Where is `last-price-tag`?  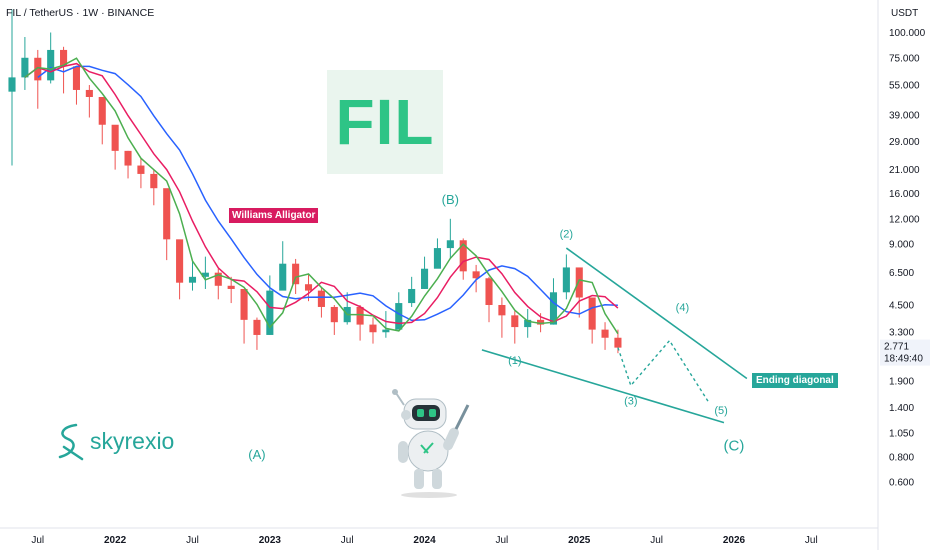
last-price-tag is located at coordinates (905, 352).